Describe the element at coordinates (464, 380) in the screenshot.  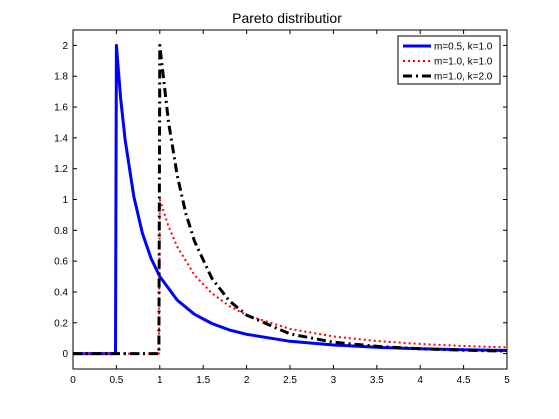
I see `x-tick-label: 4.5` at that location.